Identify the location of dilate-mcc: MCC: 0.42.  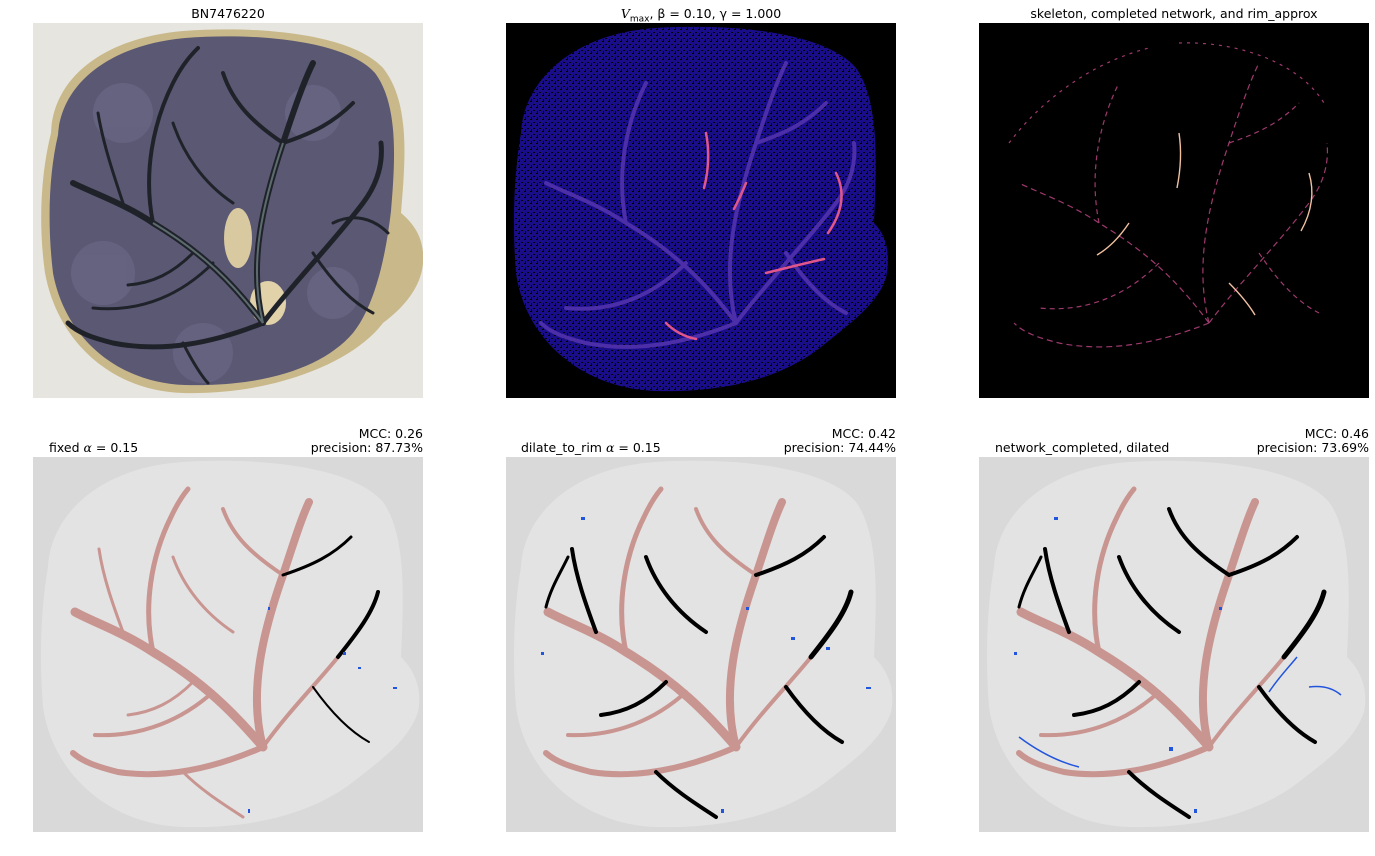
(863, 433).